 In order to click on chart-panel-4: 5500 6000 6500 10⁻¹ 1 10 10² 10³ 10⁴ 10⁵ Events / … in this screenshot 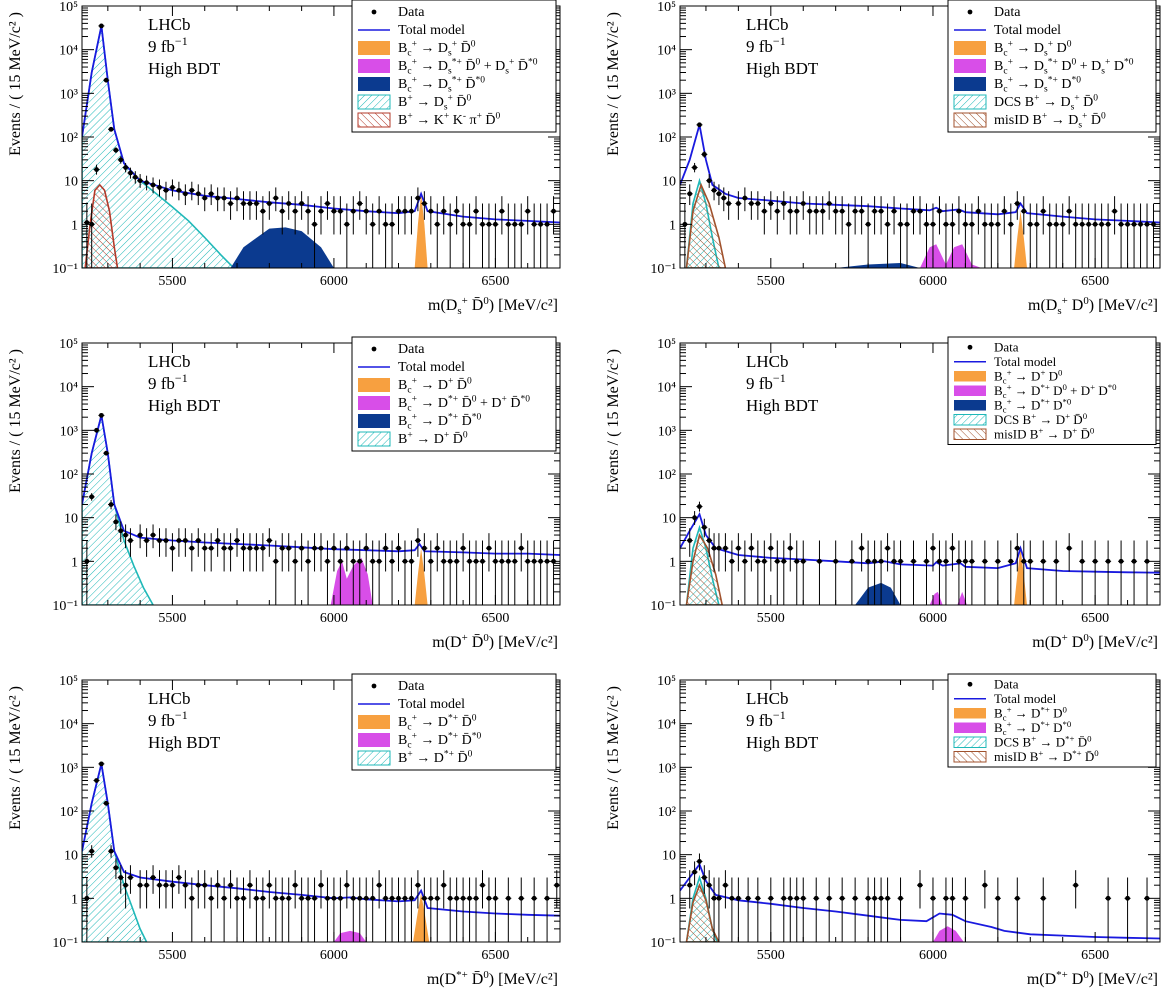, I will do `click(883, 493)`.